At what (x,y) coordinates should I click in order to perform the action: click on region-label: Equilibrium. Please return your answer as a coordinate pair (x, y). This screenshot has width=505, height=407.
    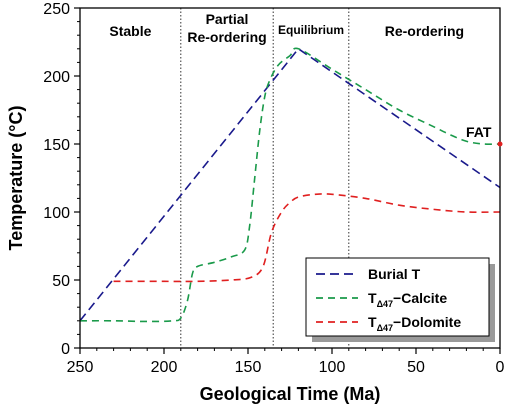
    Looking at the image, I should click on (311, 30).